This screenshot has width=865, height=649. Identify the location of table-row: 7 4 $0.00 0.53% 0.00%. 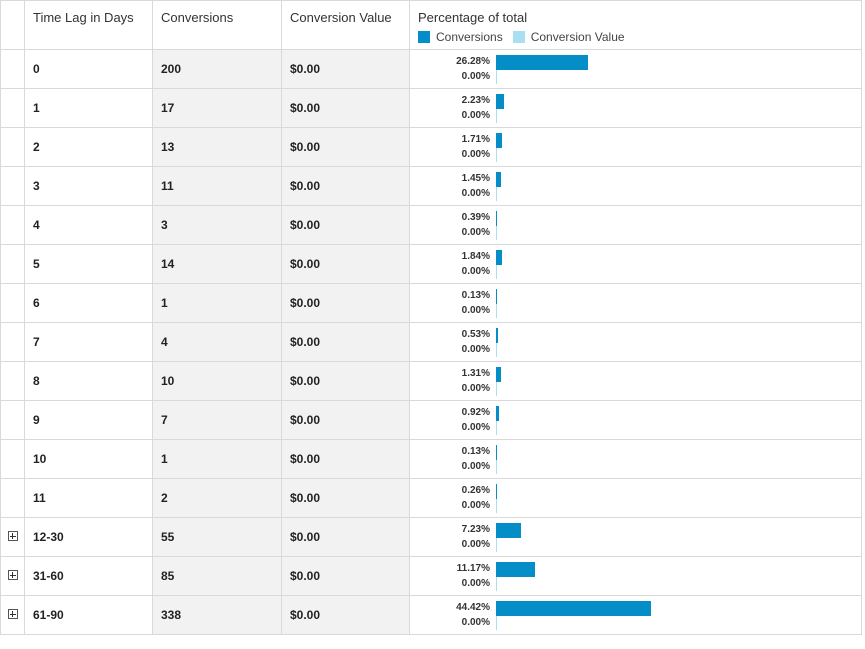
(431, 342).